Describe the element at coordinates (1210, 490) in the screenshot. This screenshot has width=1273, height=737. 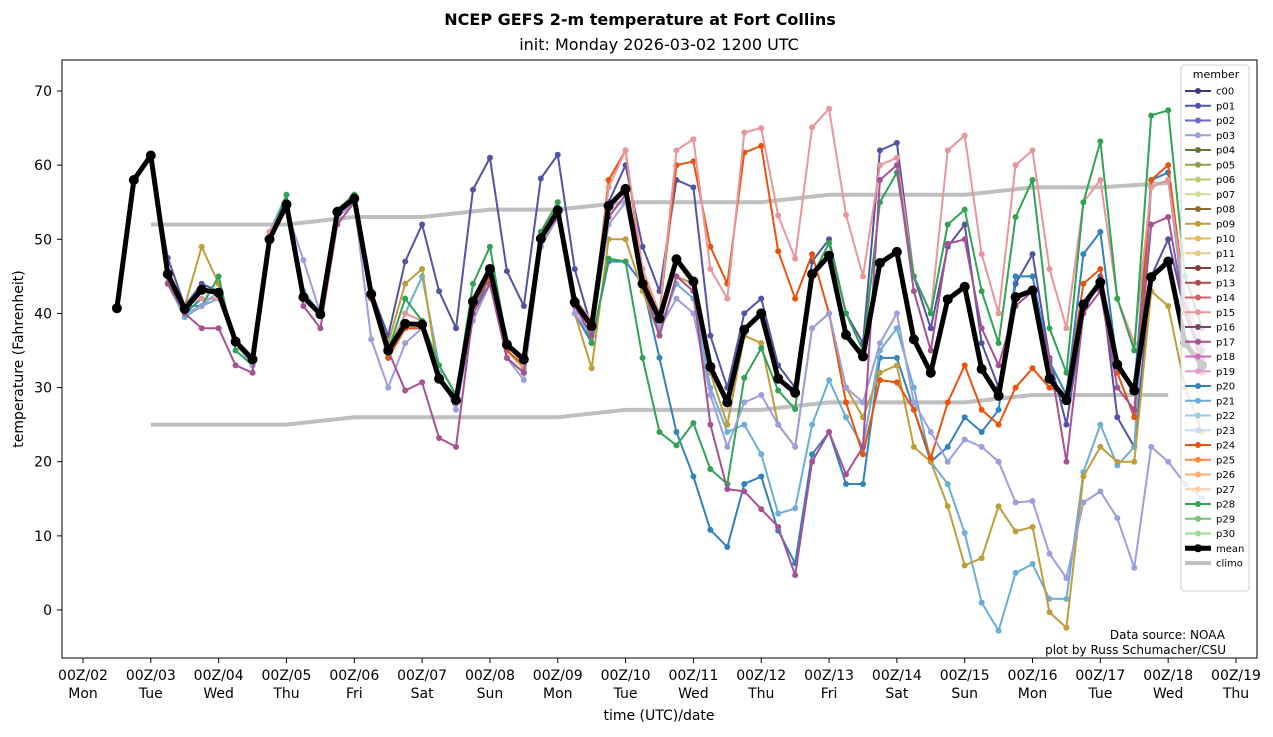
I see `legend-item-p27: p27` at that location.